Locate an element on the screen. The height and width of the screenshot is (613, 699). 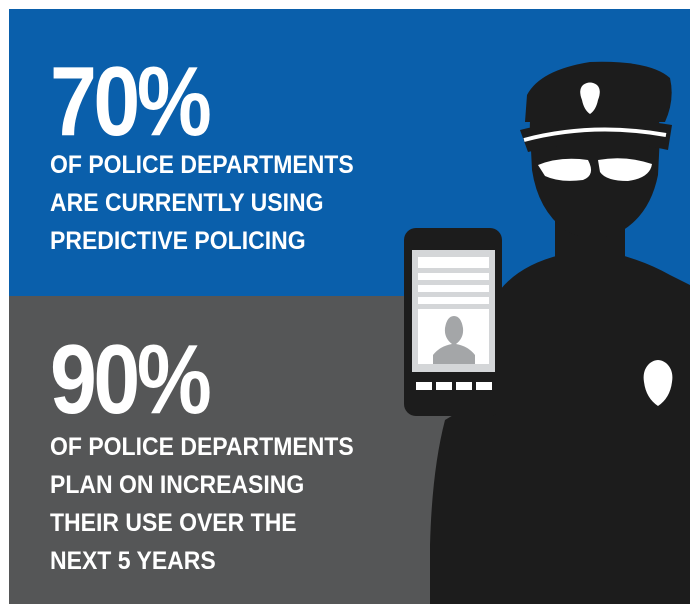
stat-1-value: 70% is located at coordinates (131, 101).